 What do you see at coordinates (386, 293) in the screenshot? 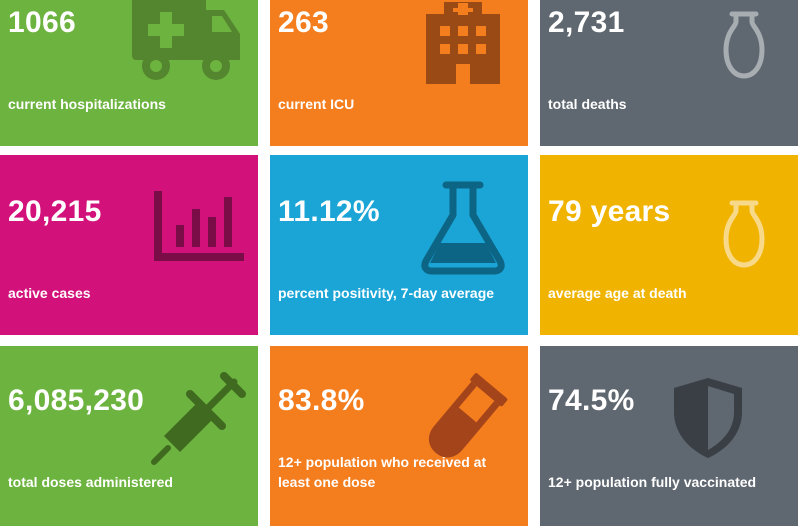
I see `stat-label: percent positivity, 7-day average` at bounding box center [386, 293].